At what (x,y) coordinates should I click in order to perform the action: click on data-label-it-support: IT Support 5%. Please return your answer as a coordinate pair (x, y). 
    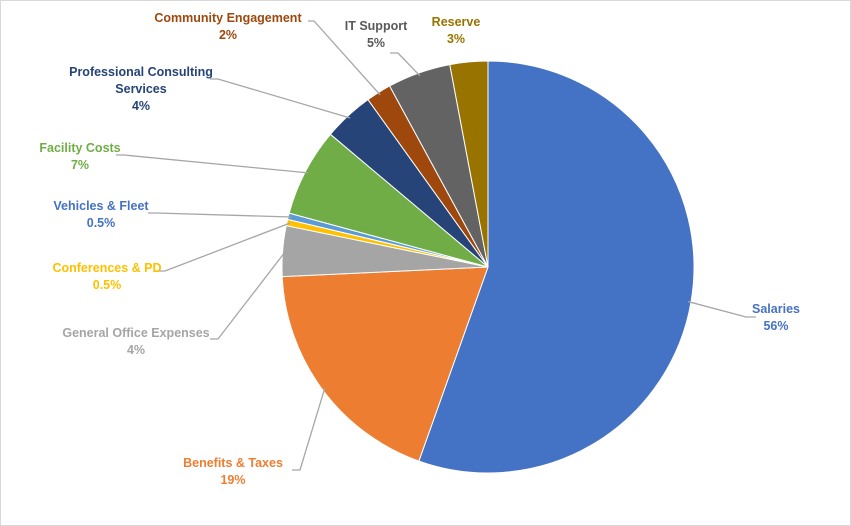
    Looking at the image, I should click on (376, 34).